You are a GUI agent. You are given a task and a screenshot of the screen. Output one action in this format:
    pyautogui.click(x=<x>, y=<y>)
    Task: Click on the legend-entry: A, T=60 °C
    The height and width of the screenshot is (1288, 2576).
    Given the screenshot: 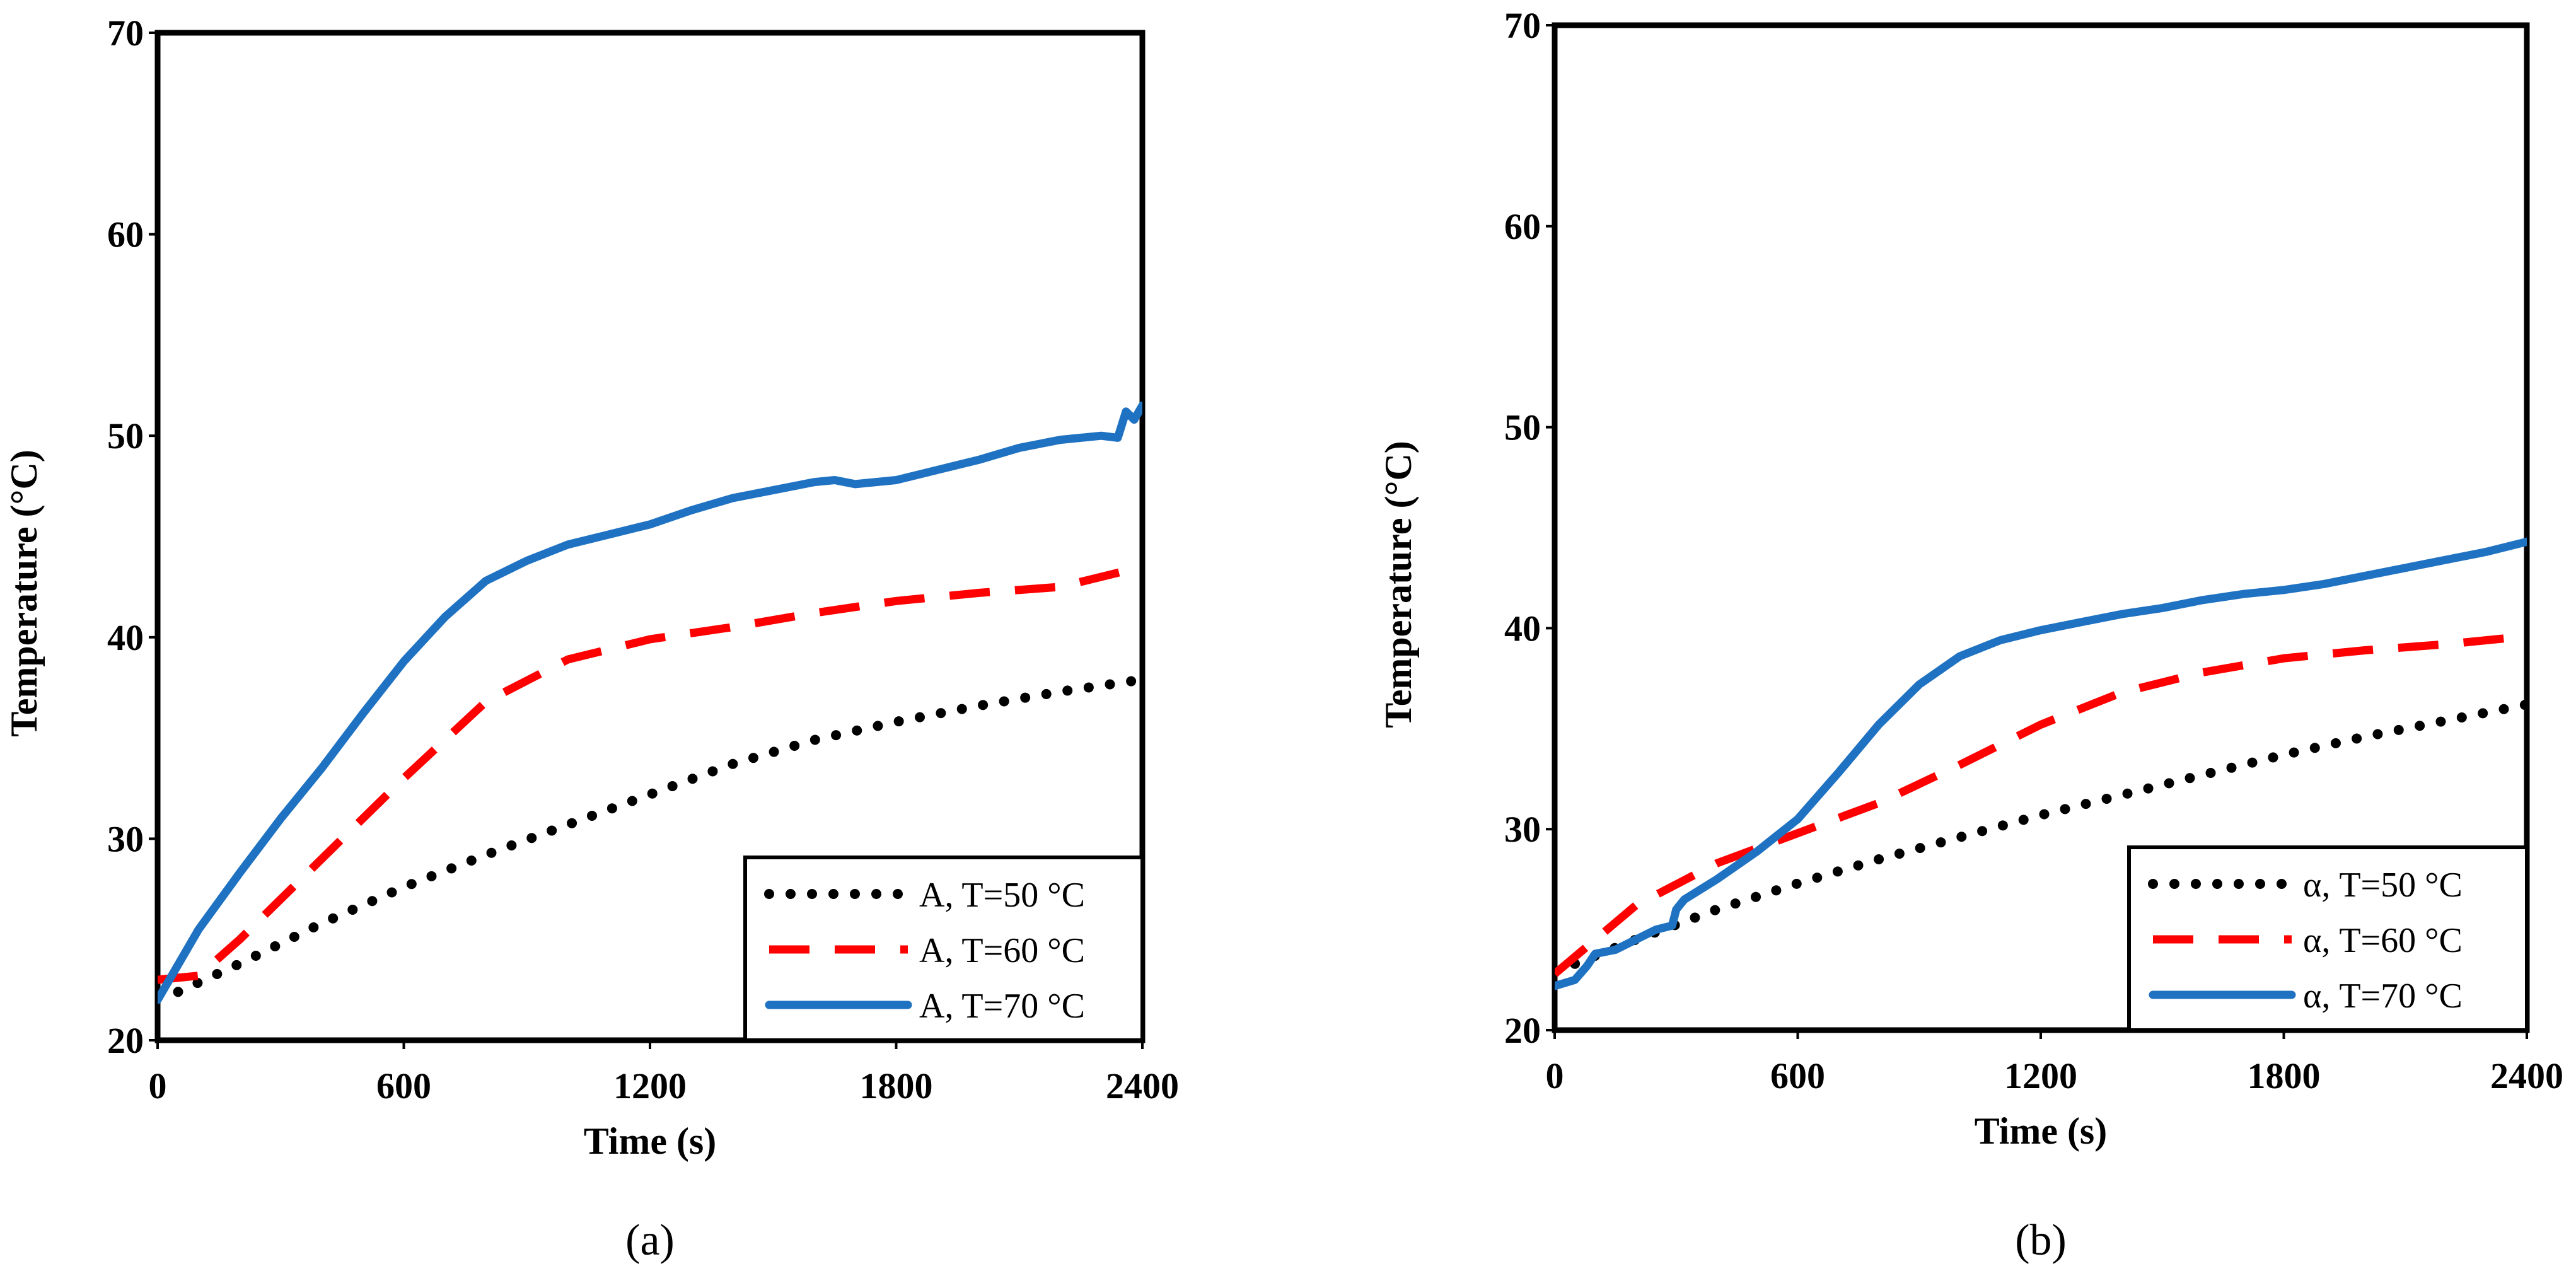 What is the action you would take?
    pyautogui.click(x=1002, y=951)
    